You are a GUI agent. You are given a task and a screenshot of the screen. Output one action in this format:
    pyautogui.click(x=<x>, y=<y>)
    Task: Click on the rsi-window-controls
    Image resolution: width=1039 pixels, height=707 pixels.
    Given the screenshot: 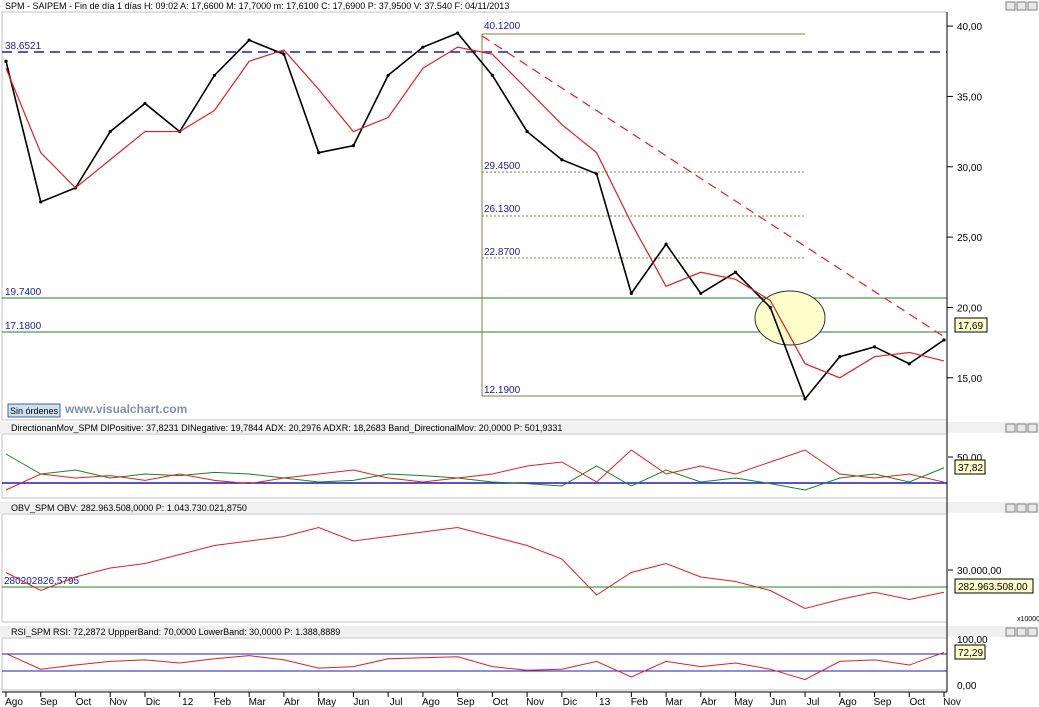 What is the action you would take?
    pyautogui.click(x=1021, y=632)
    